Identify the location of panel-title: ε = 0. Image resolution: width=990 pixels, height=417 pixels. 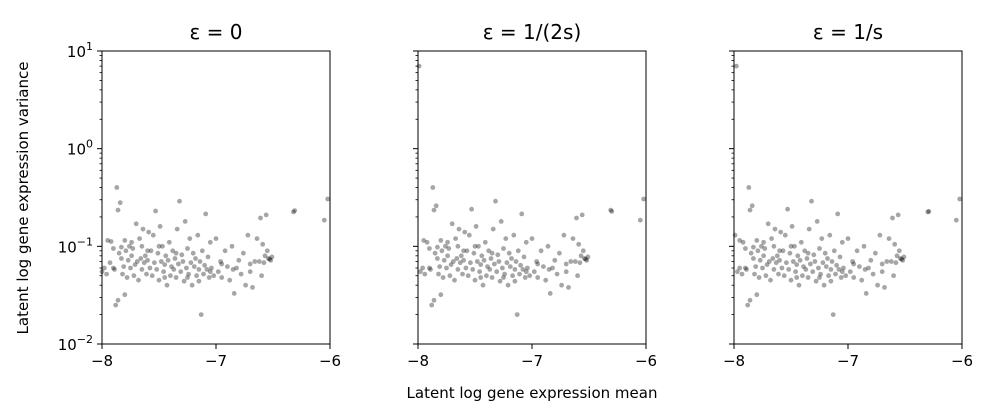
(215, 32).